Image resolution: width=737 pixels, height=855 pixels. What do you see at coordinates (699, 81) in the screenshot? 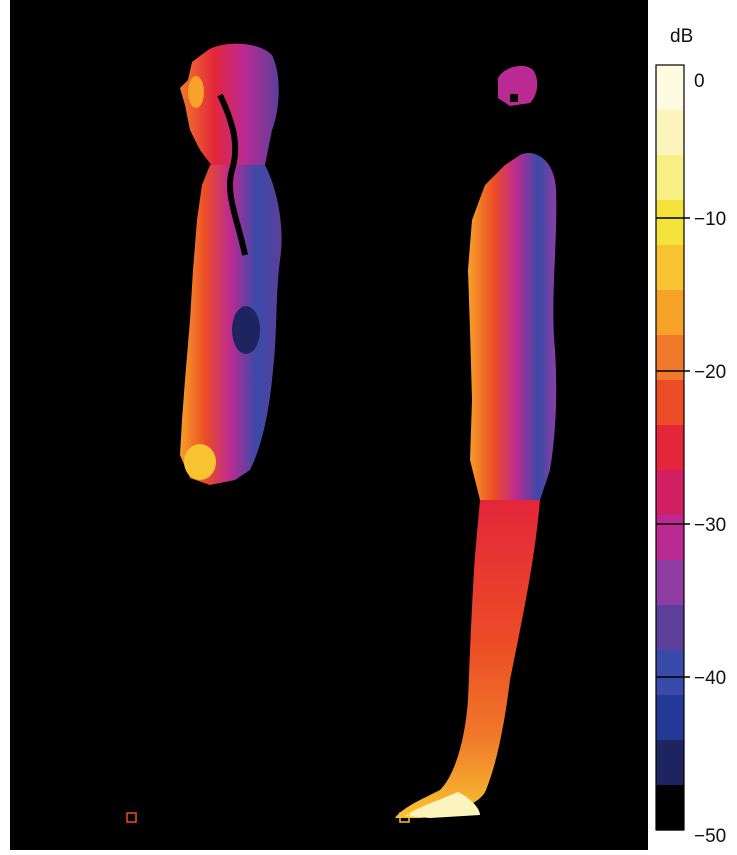
I see `colorbar-tick-label: 0` at bounding box center [699, 81].